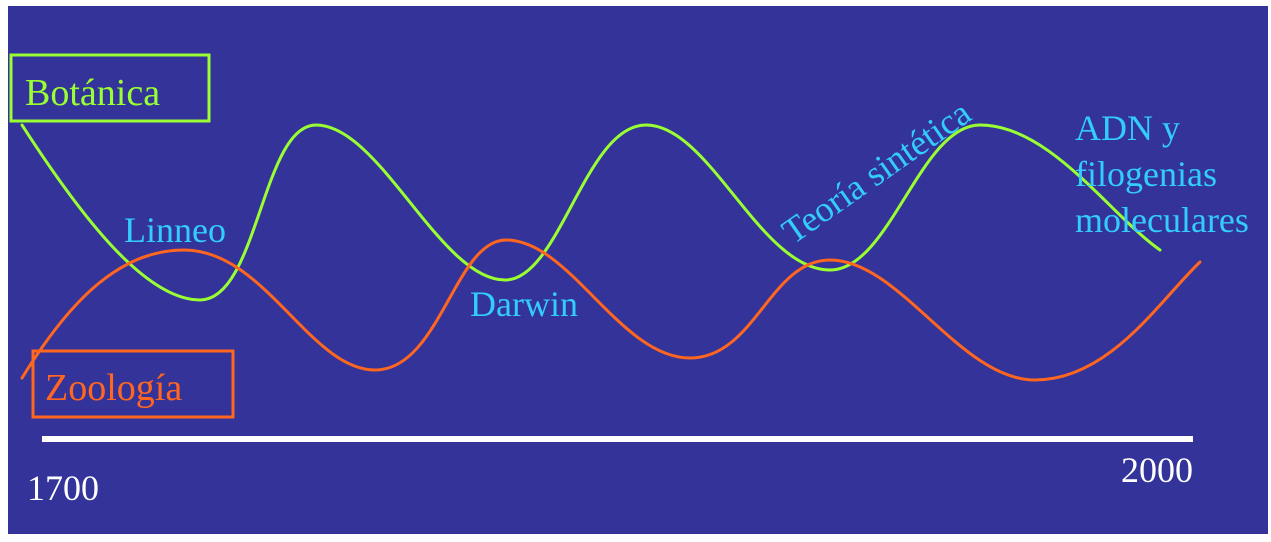  I want to click on adn-label-line2: filogenias, so click(1146, 174).